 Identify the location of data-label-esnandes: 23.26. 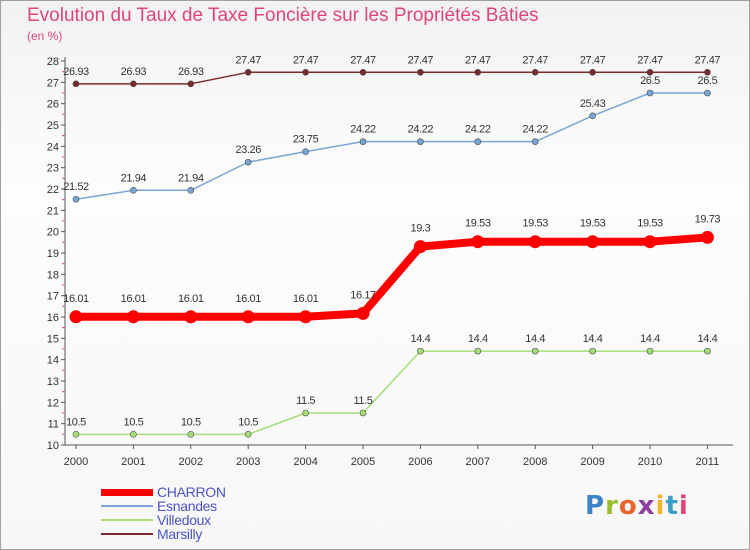
(248, 150).